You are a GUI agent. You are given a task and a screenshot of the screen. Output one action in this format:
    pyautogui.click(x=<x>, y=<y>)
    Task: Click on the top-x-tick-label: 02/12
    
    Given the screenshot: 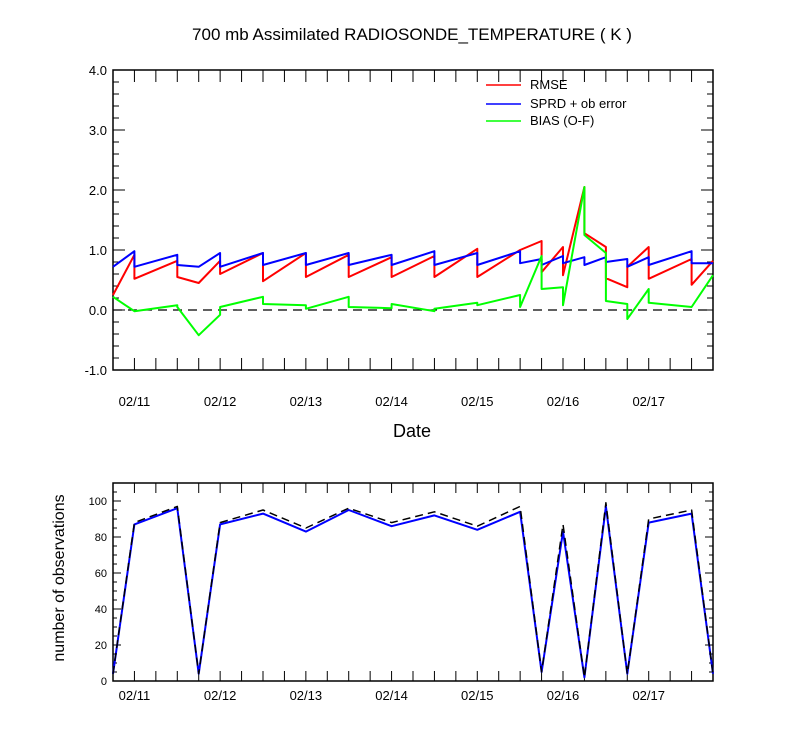 What is the action you would take?
    pyautogui.click(x=220, y=401)
    